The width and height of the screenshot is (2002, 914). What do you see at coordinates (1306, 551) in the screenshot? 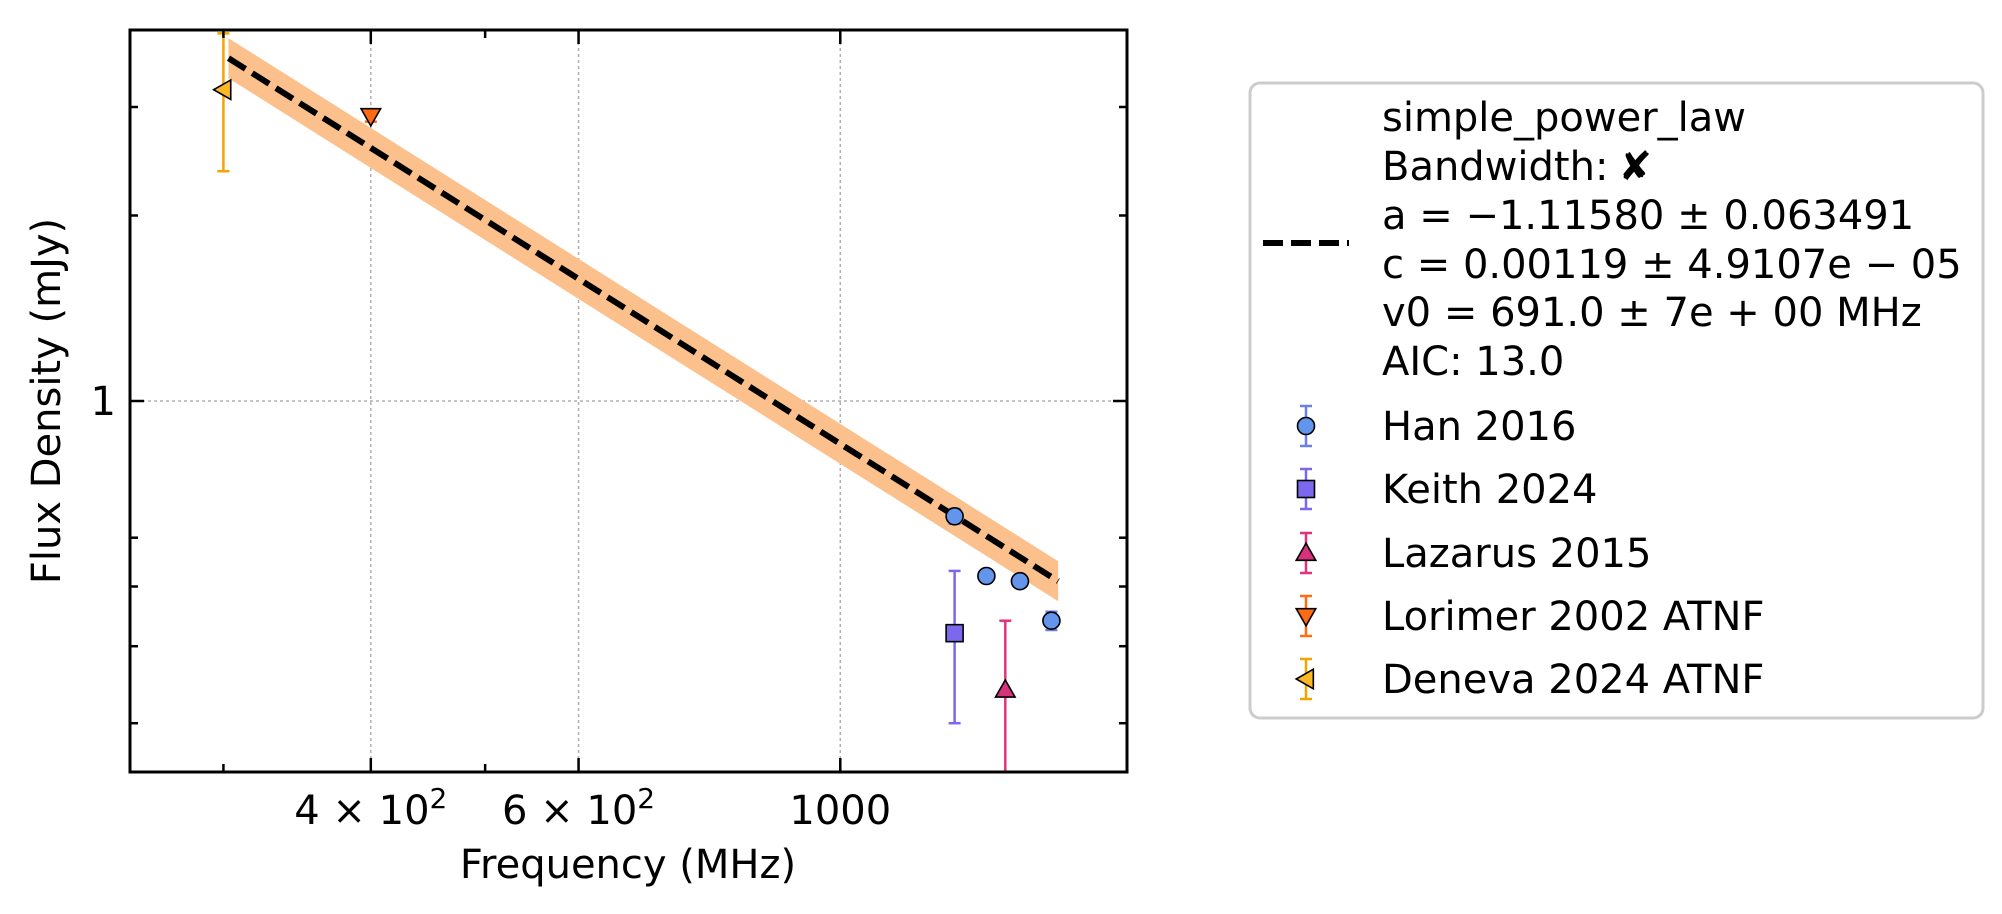
I see `legend-marker-lazarus-2015` at bounding box center [1306, 551].